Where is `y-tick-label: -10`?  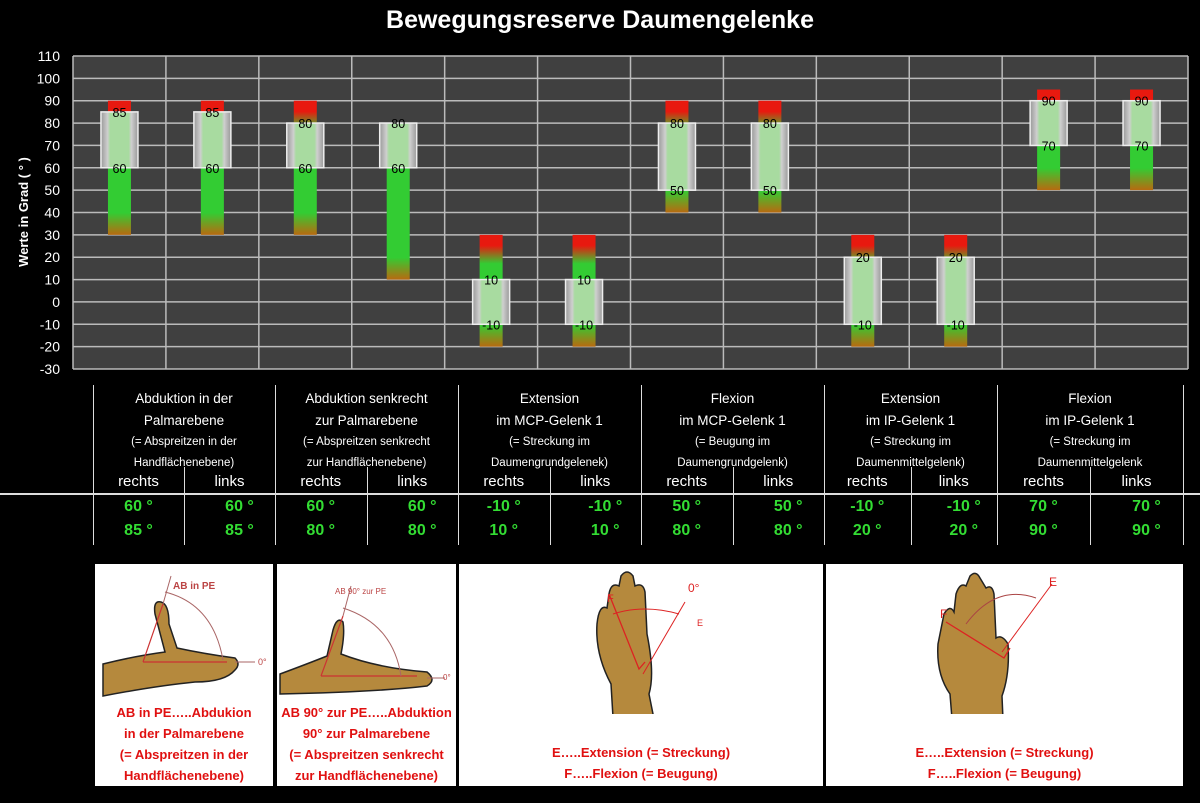
y-tick-label: -10 is located at coordinates (50, 324).